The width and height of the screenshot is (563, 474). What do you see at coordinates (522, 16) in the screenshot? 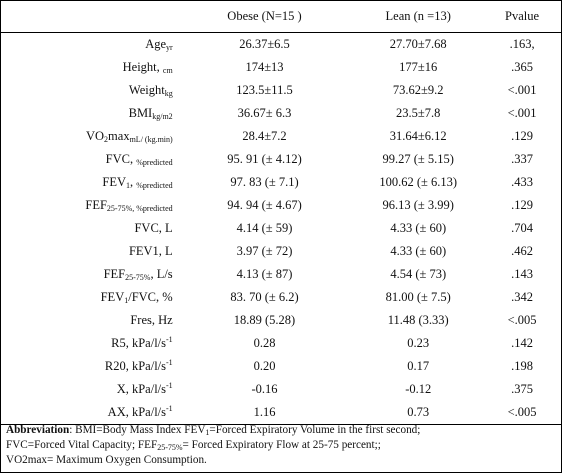
I see `header-pvalue: Pvalue` at bounding box center [522, 16].